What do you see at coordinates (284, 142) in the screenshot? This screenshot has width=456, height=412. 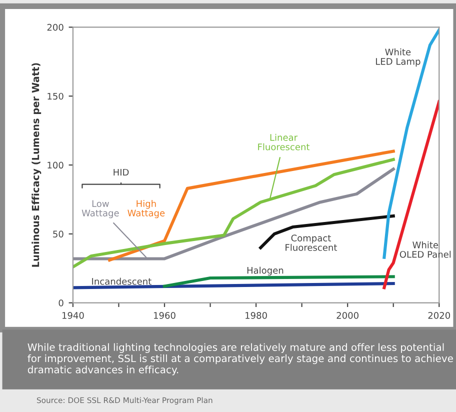 I see `text: Linear Fluorescent` at bounding box center [284, 142].